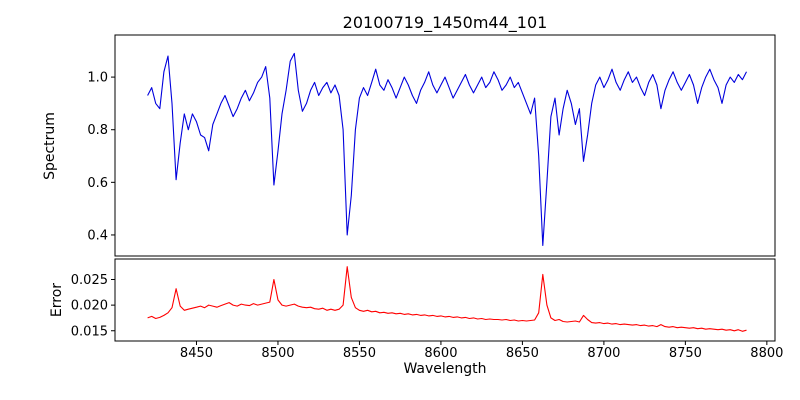 The height and width of the screenshot is (400, 800). I want to click on error-y-tick-label: 0.025, so click(89, 280).